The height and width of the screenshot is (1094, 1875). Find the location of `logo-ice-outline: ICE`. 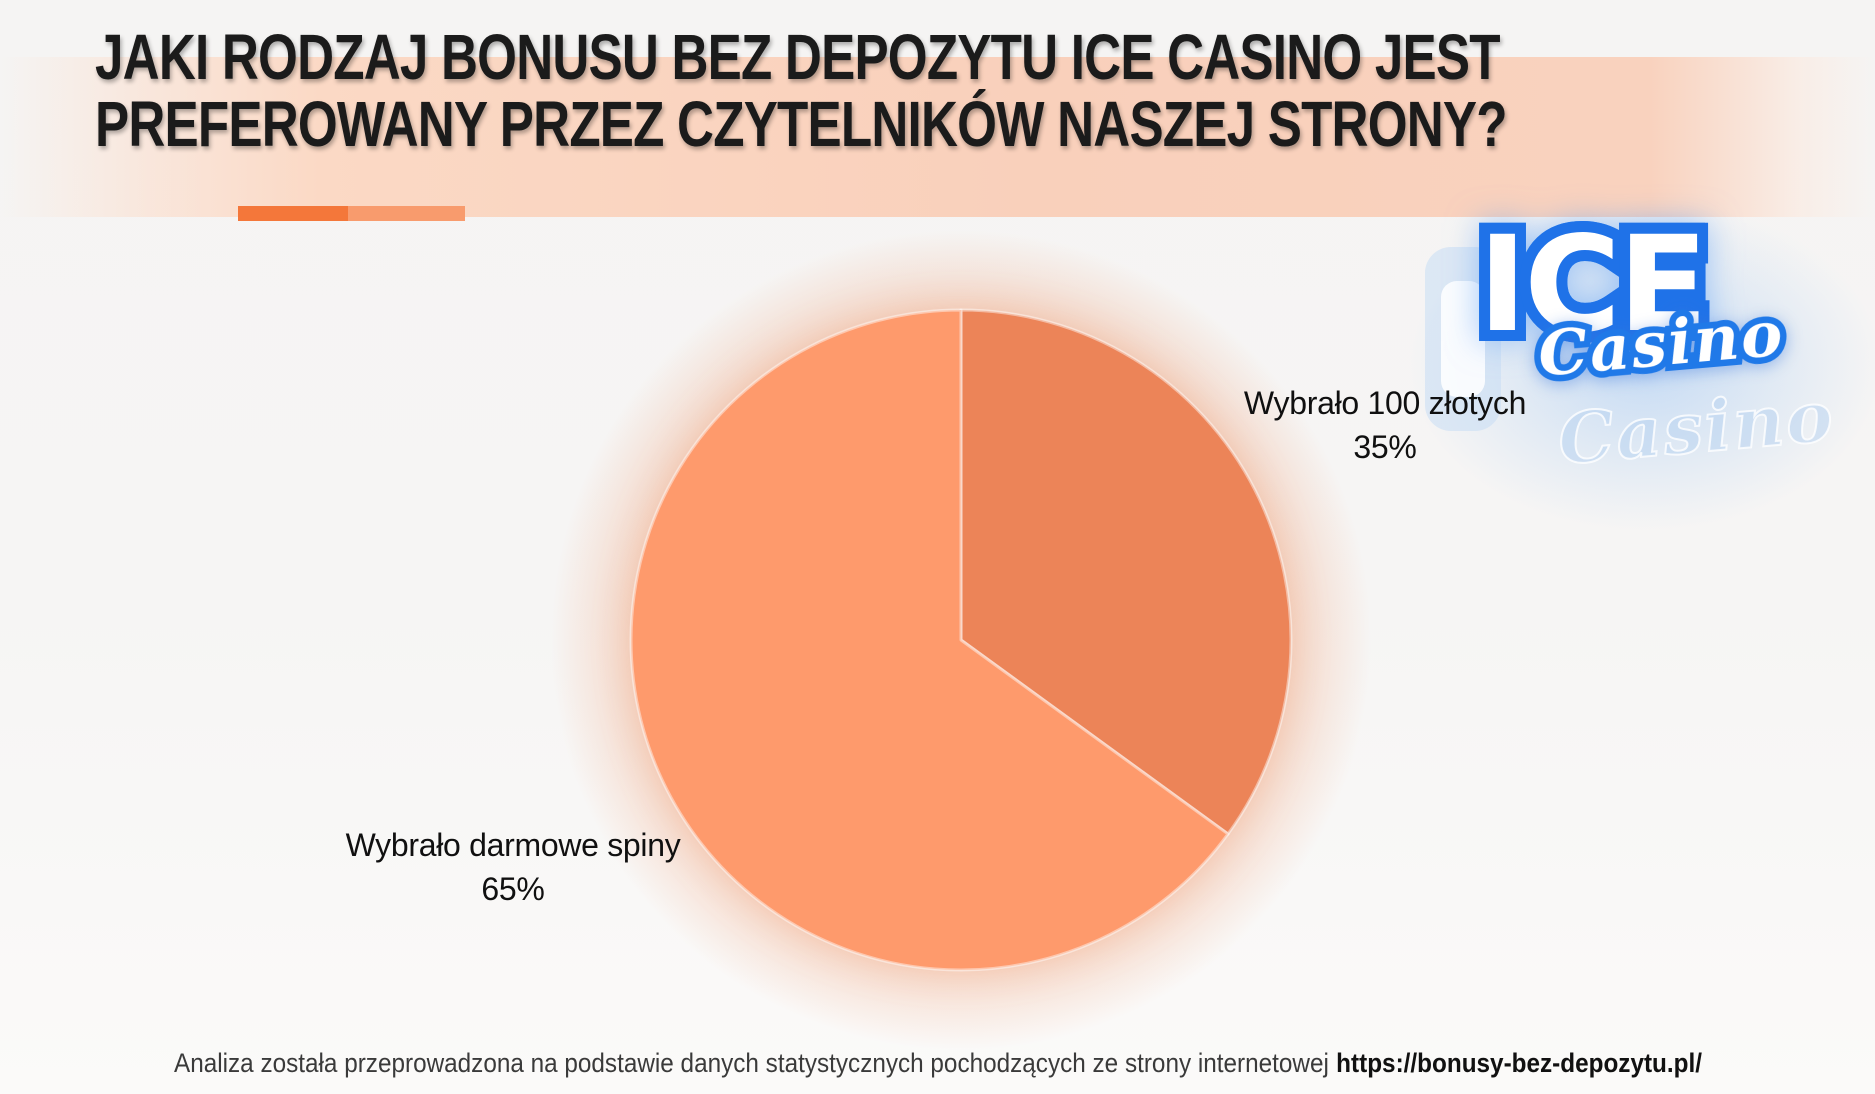

logo-ice-outline: ICE is located at coordinates (1593, 285).